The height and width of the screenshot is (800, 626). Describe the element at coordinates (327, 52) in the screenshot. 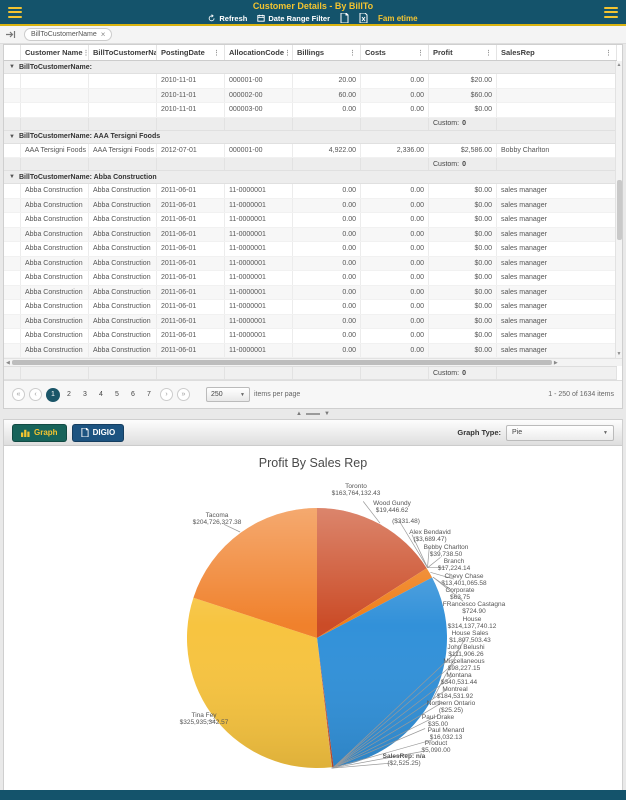

I see `column-header: Billings ⋮` at that location.